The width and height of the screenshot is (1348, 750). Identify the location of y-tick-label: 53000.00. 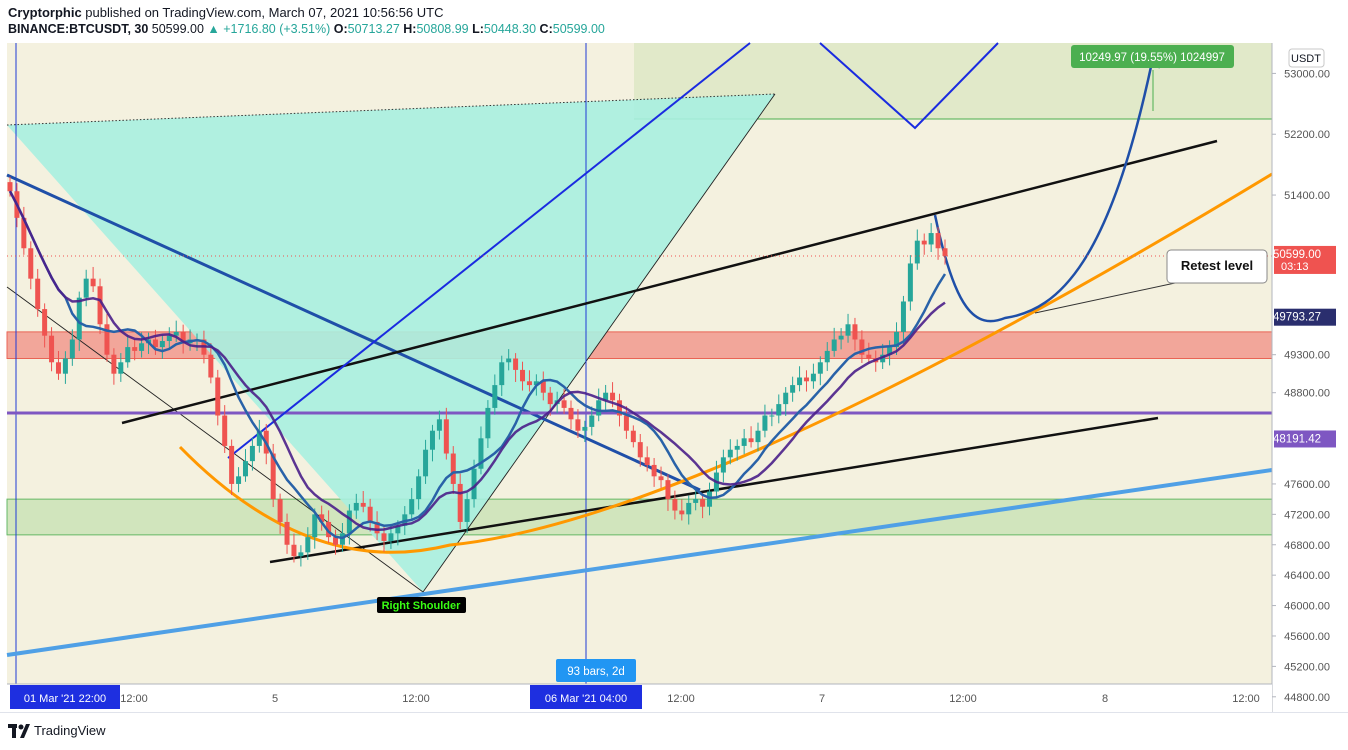
(1307, 74).